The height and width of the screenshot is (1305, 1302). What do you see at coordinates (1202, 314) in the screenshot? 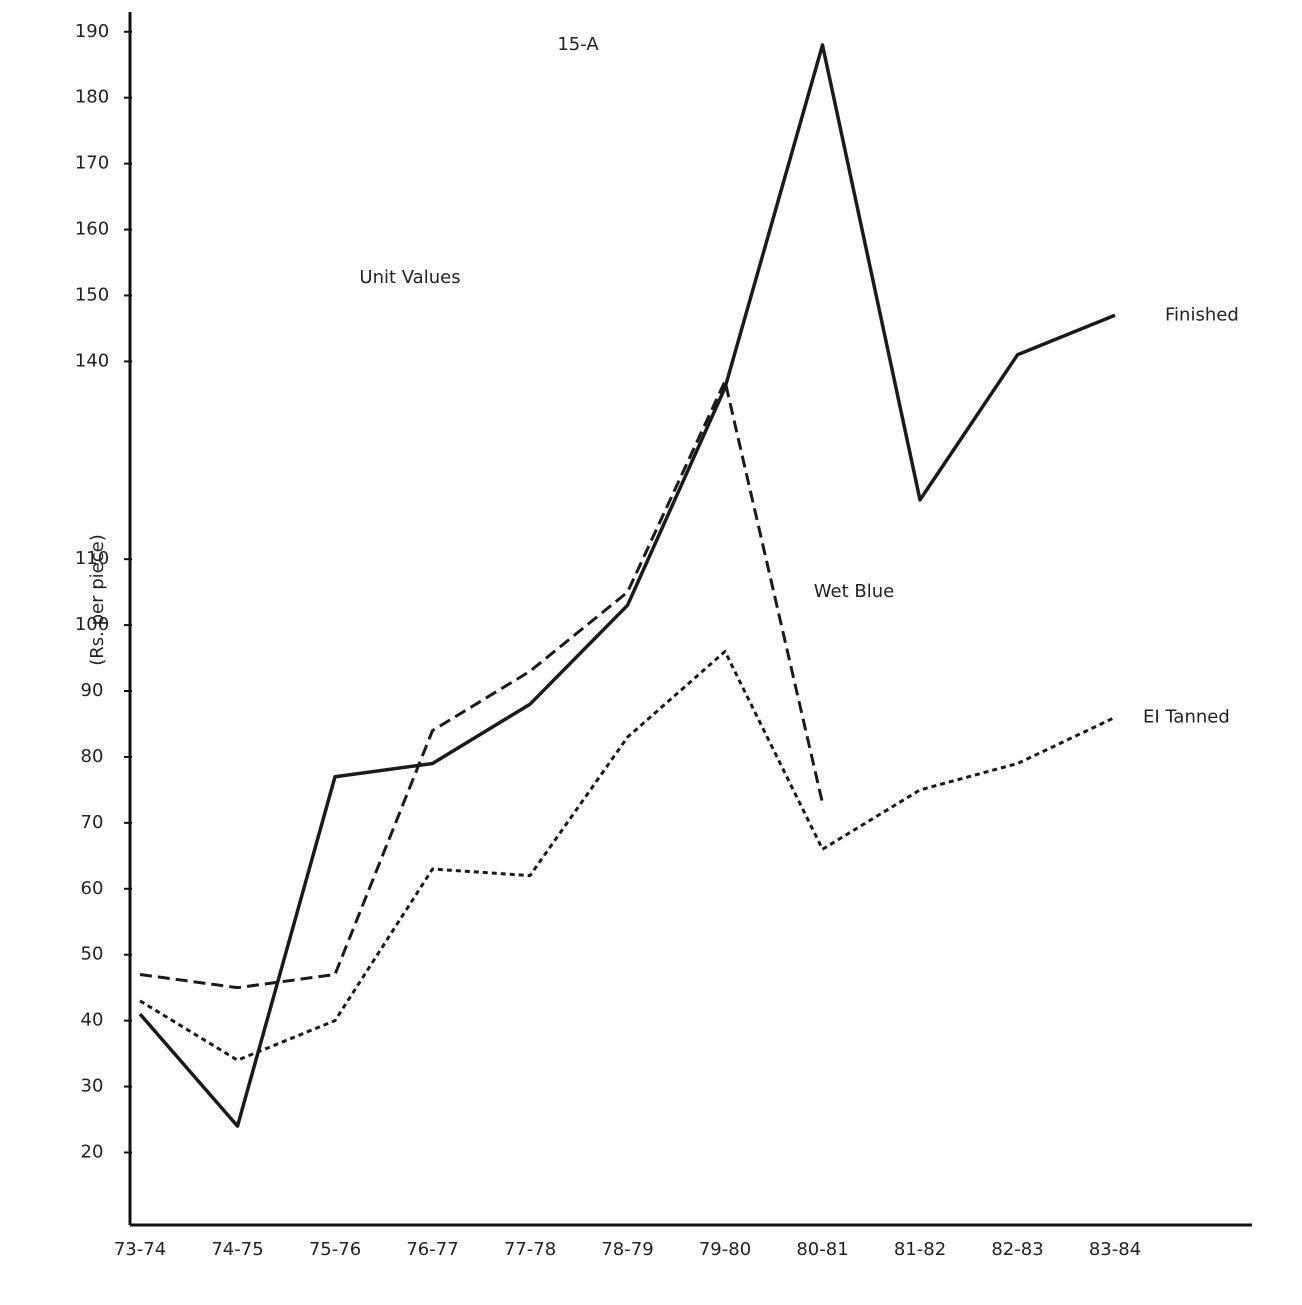
I see `series-label: Finished` at bounding box center [1202, 314].